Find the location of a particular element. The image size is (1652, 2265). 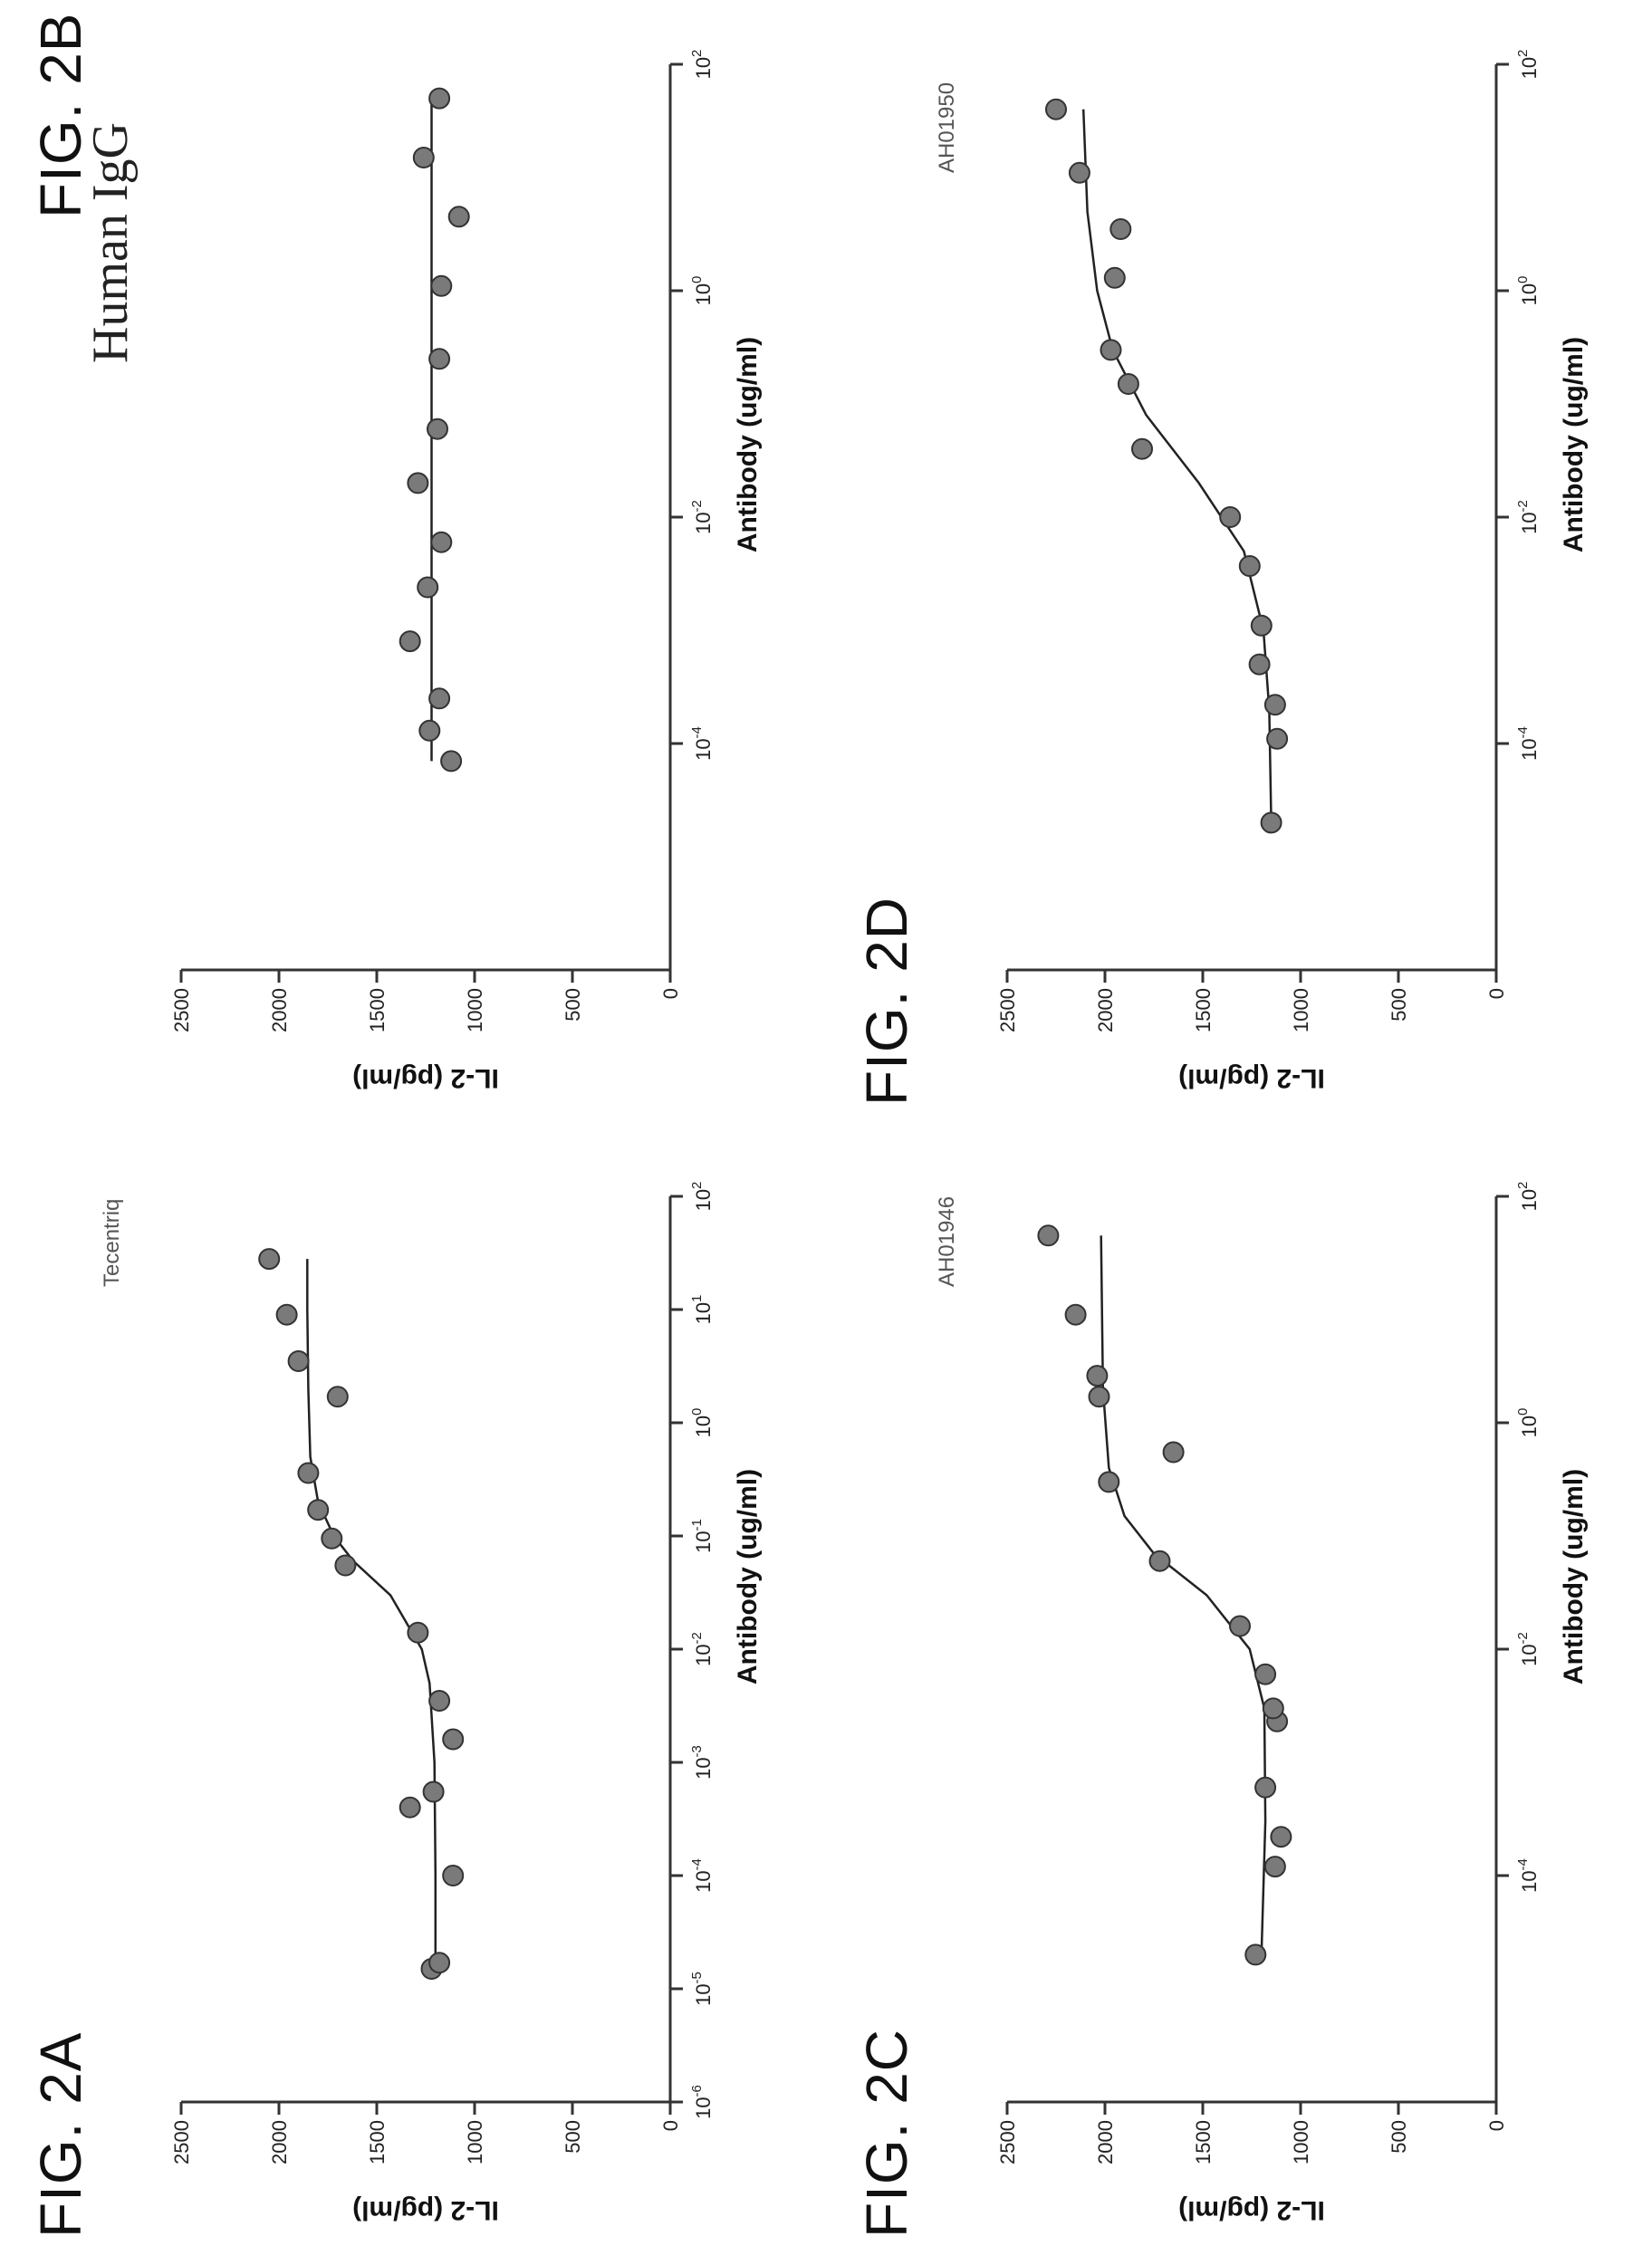

x-tick-label: 10-6 is located at coordinates (702, 2102).